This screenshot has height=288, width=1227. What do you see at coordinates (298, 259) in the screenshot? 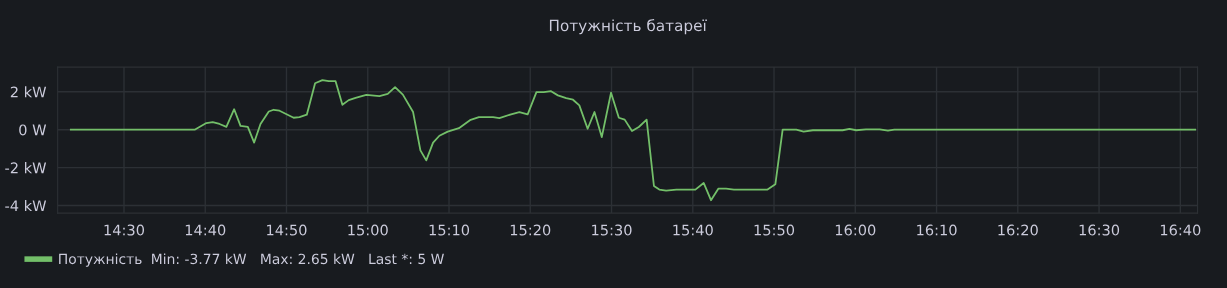
I see `text: Min: -3.77 kW Max: 2.65 kW Last *: 5 W` at bounding box center [298, 259].